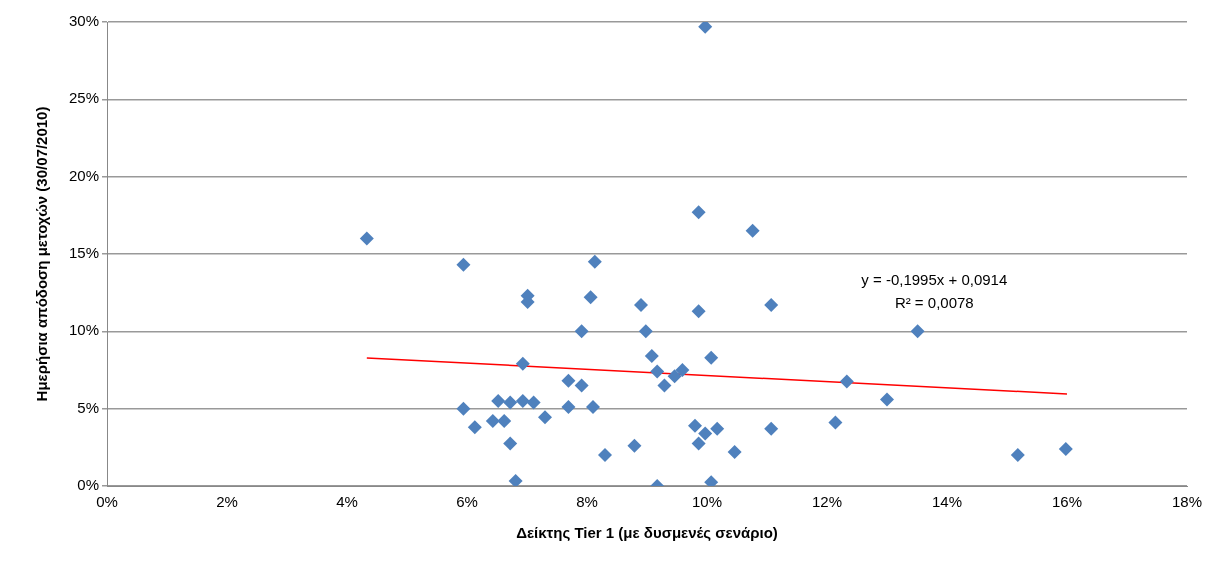  Describe the element at coordinates (1067, 502) in the screenshot. I see `x-tick-label: 16%` at that location.